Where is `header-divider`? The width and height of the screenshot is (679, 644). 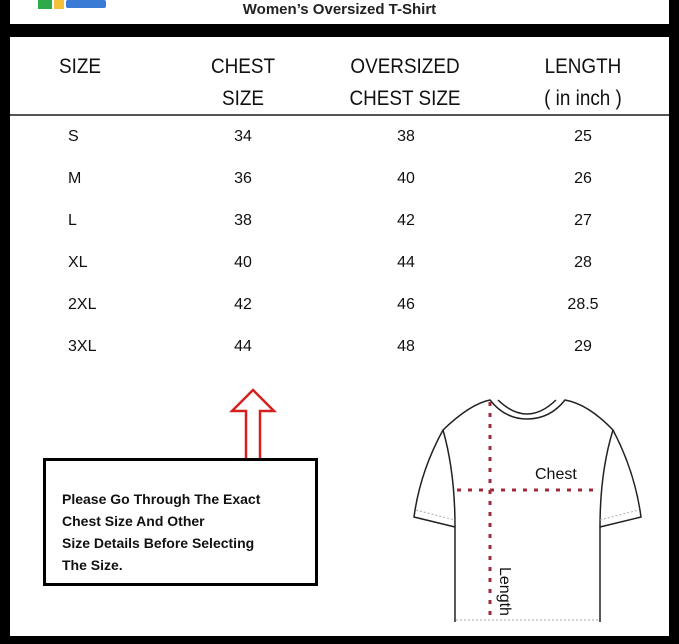 header-divider is located at coordinates (339, 115).